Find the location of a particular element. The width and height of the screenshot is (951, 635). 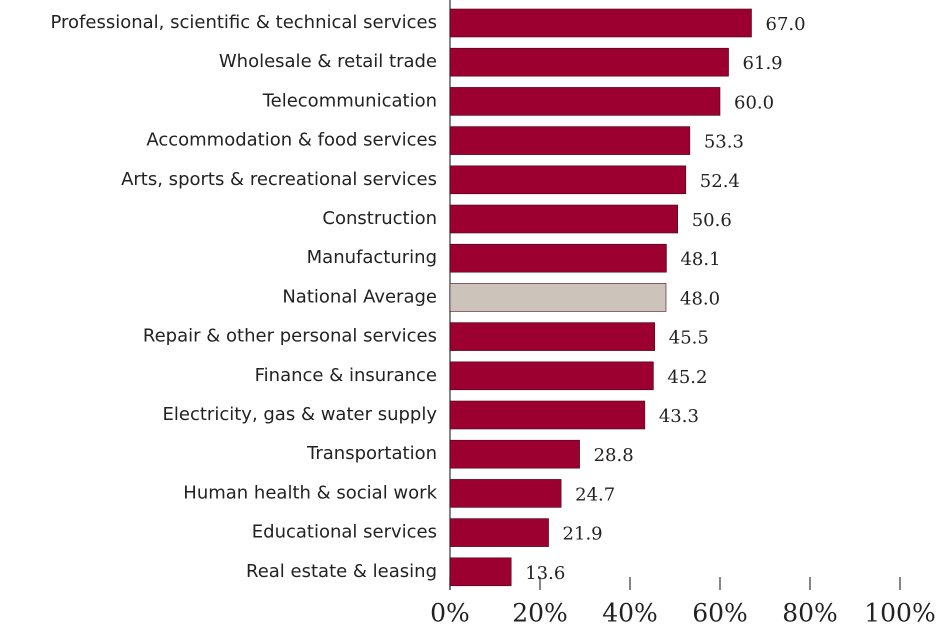

value-label: 28.8 is located at coordinates (614, 455).